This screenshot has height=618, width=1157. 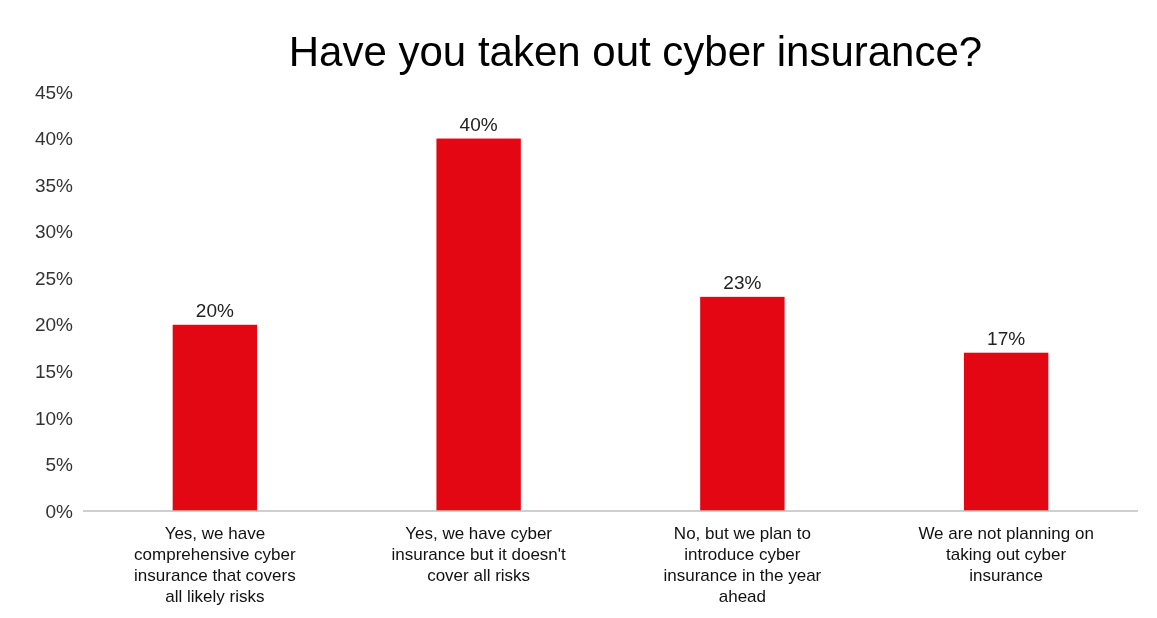 I want to click on y-tick-label: 15%, so click(x=54, y=371).